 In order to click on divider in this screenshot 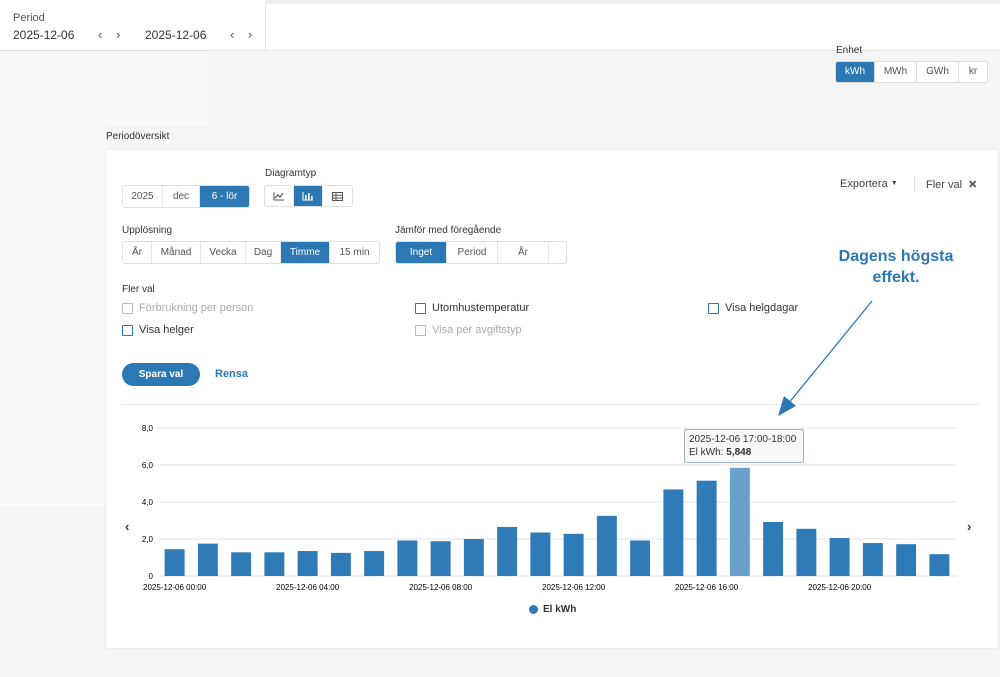, I will do `click(551, 404)`.